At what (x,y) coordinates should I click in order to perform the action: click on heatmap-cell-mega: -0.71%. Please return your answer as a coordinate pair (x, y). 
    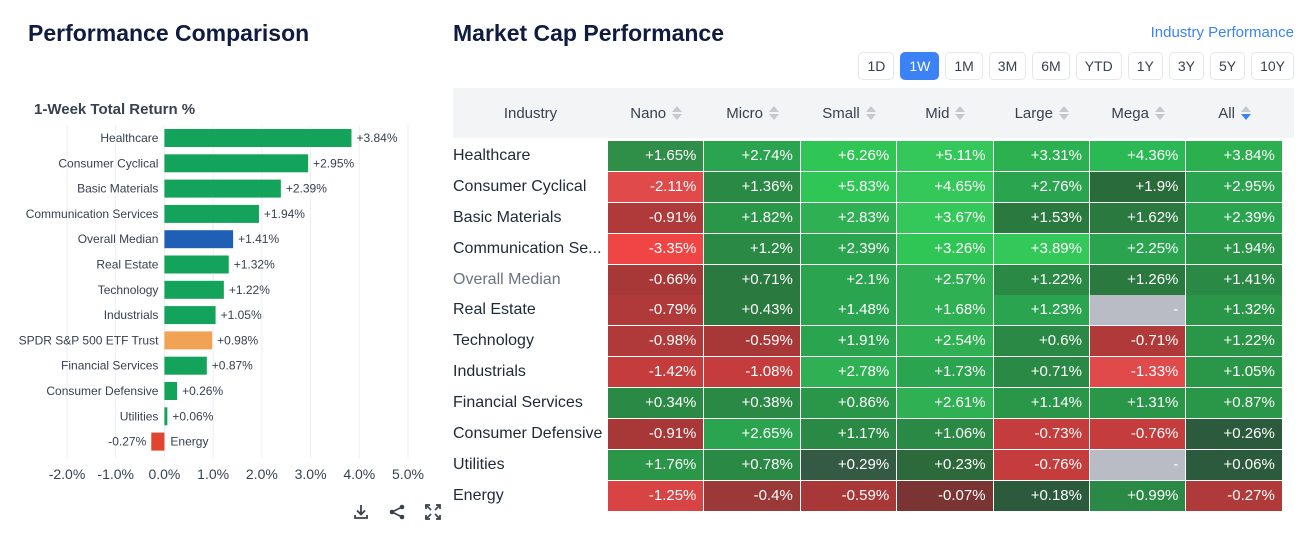
    Looking at the image, I should click on (1138, 341).